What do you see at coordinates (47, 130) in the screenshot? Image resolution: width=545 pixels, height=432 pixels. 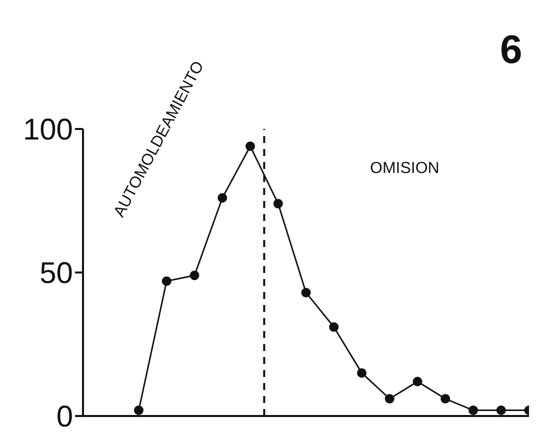 I see `y-tick-label: 100` at bounding box center [47, 130].